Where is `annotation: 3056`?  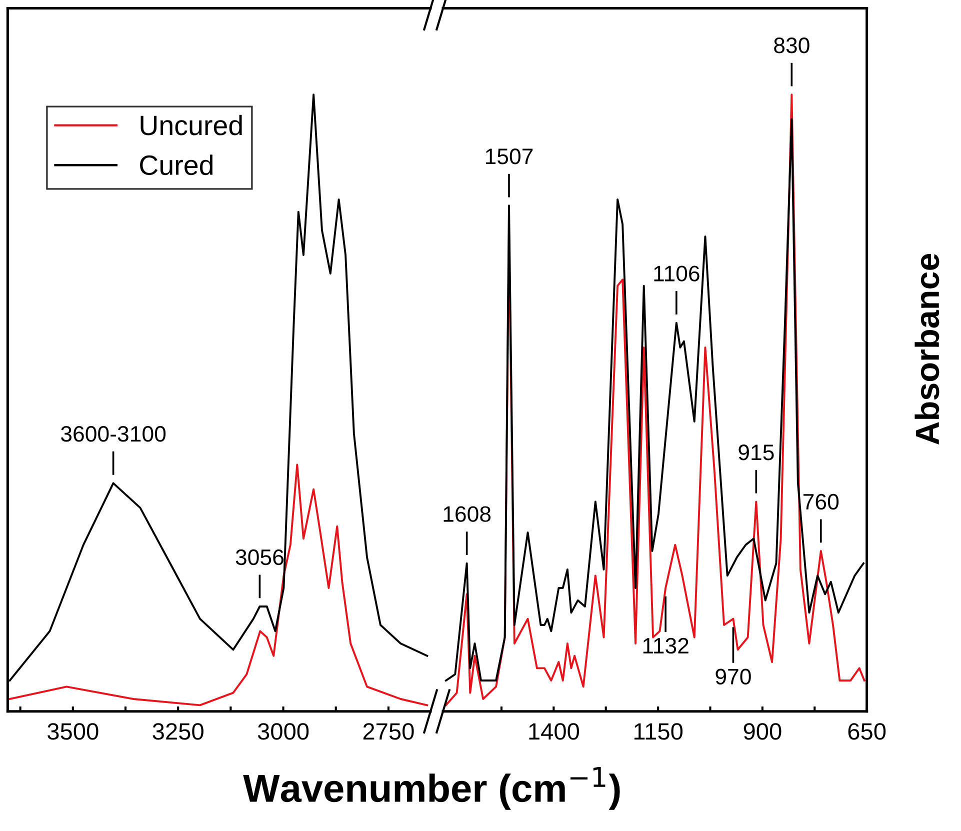 annotation: 3056 is located at coordinates (260, 557).